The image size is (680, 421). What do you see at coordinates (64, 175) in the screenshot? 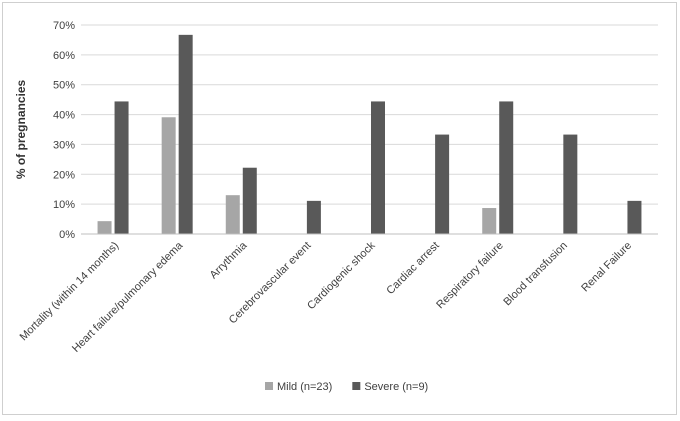
I see `y-tick-label: 20%` at bounding box center [64, 175].